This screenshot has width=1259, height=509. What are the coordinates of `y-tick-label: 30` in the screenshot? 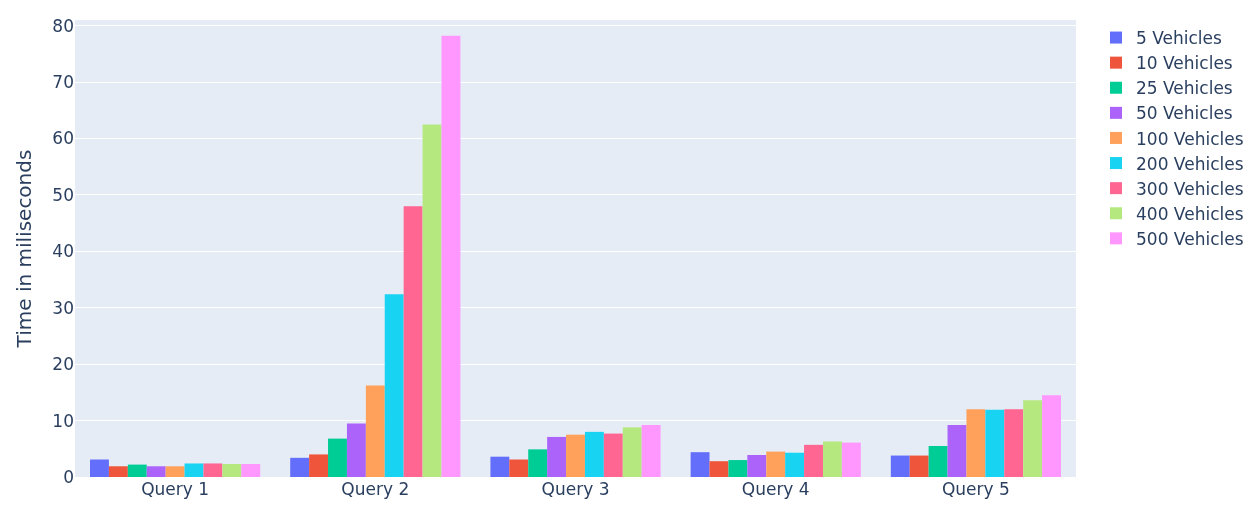 It's located at (63, 307).